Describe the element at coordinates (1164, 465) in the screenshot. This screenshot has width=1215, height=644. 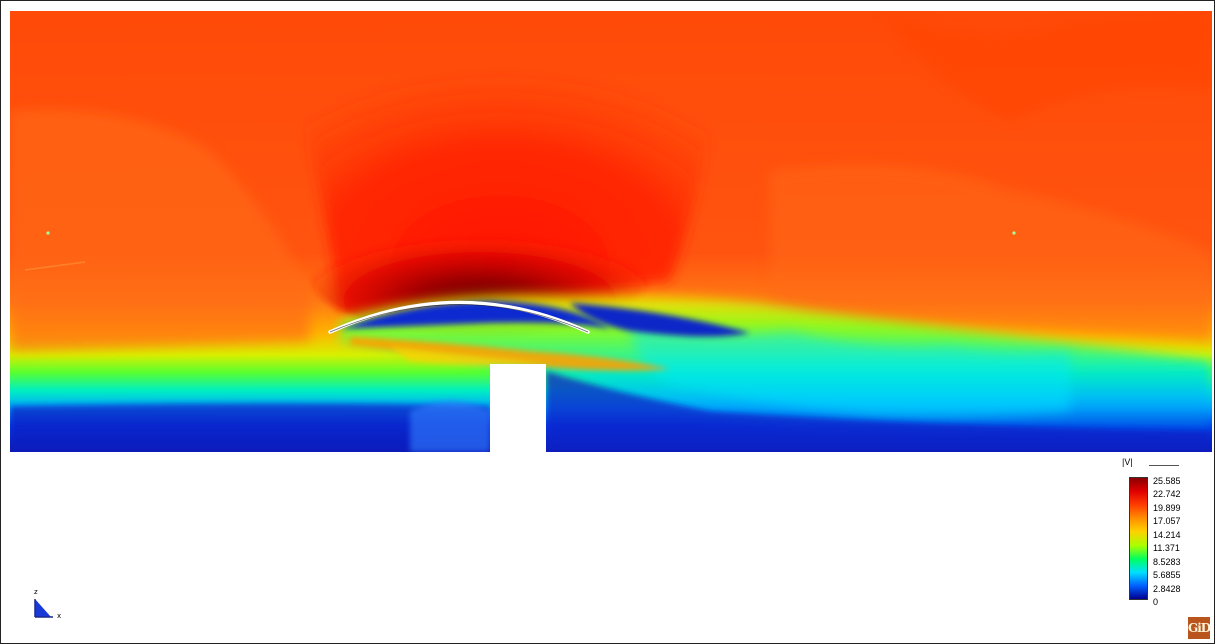
I see `legend-rule` at that location.